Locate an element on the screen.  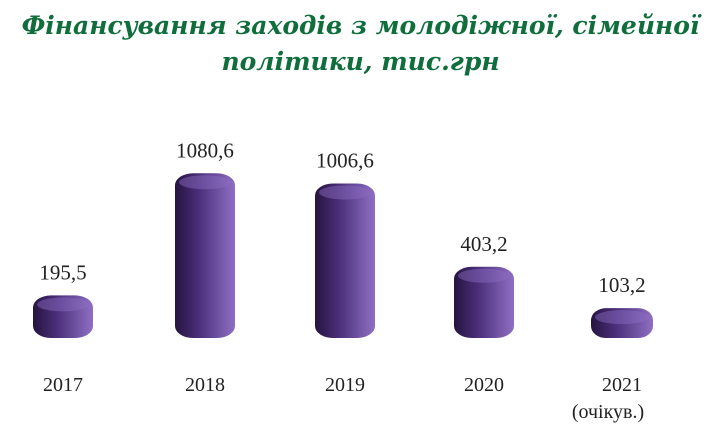
value-label: 403,2 is located at coordinates (483, 244).